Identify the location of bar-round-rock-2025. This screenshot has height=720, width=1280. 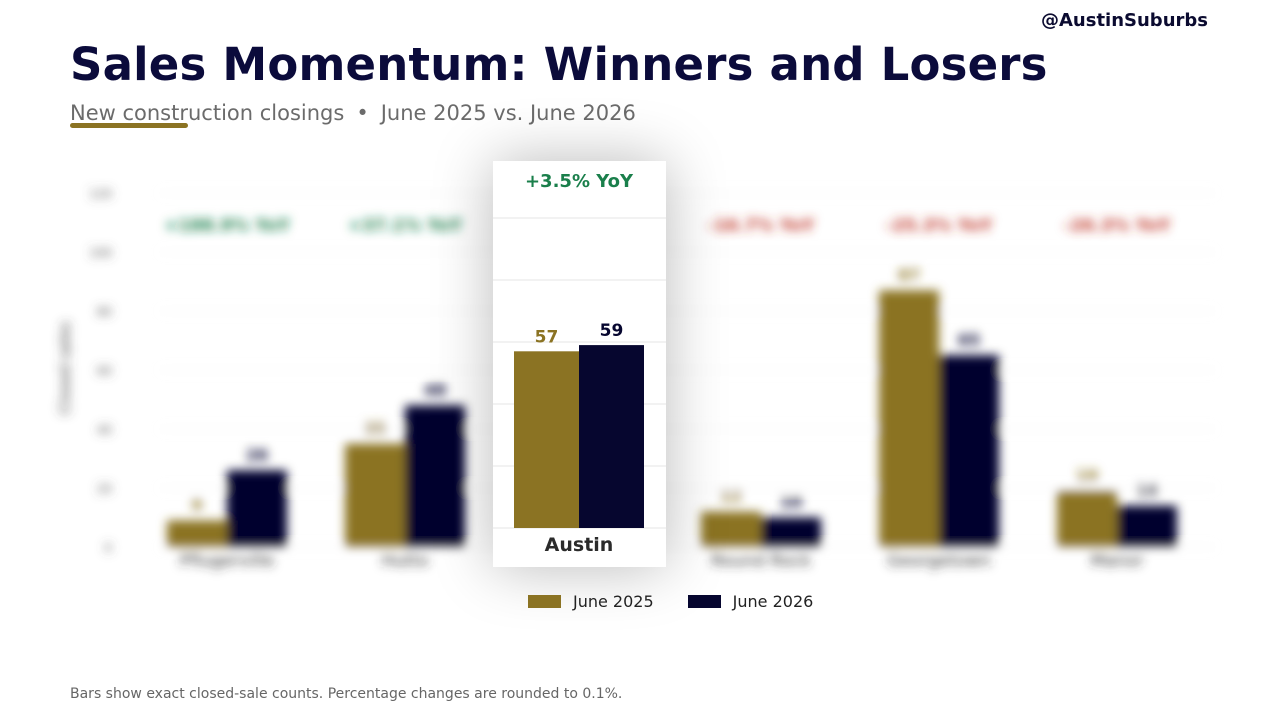
(731, 529).